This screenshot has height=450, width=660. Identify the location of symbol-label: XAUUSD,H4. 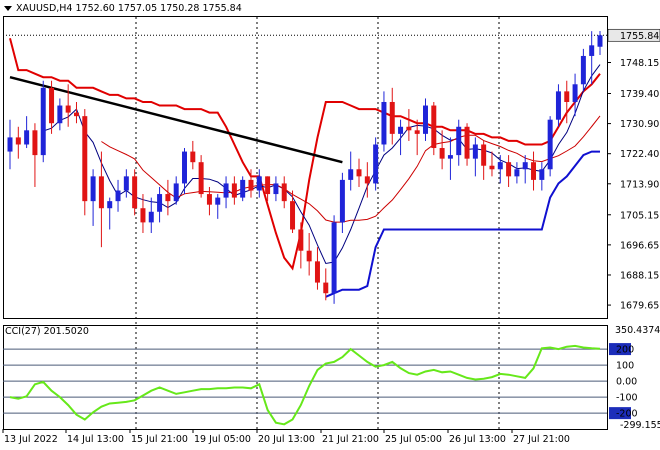
(44, 8).